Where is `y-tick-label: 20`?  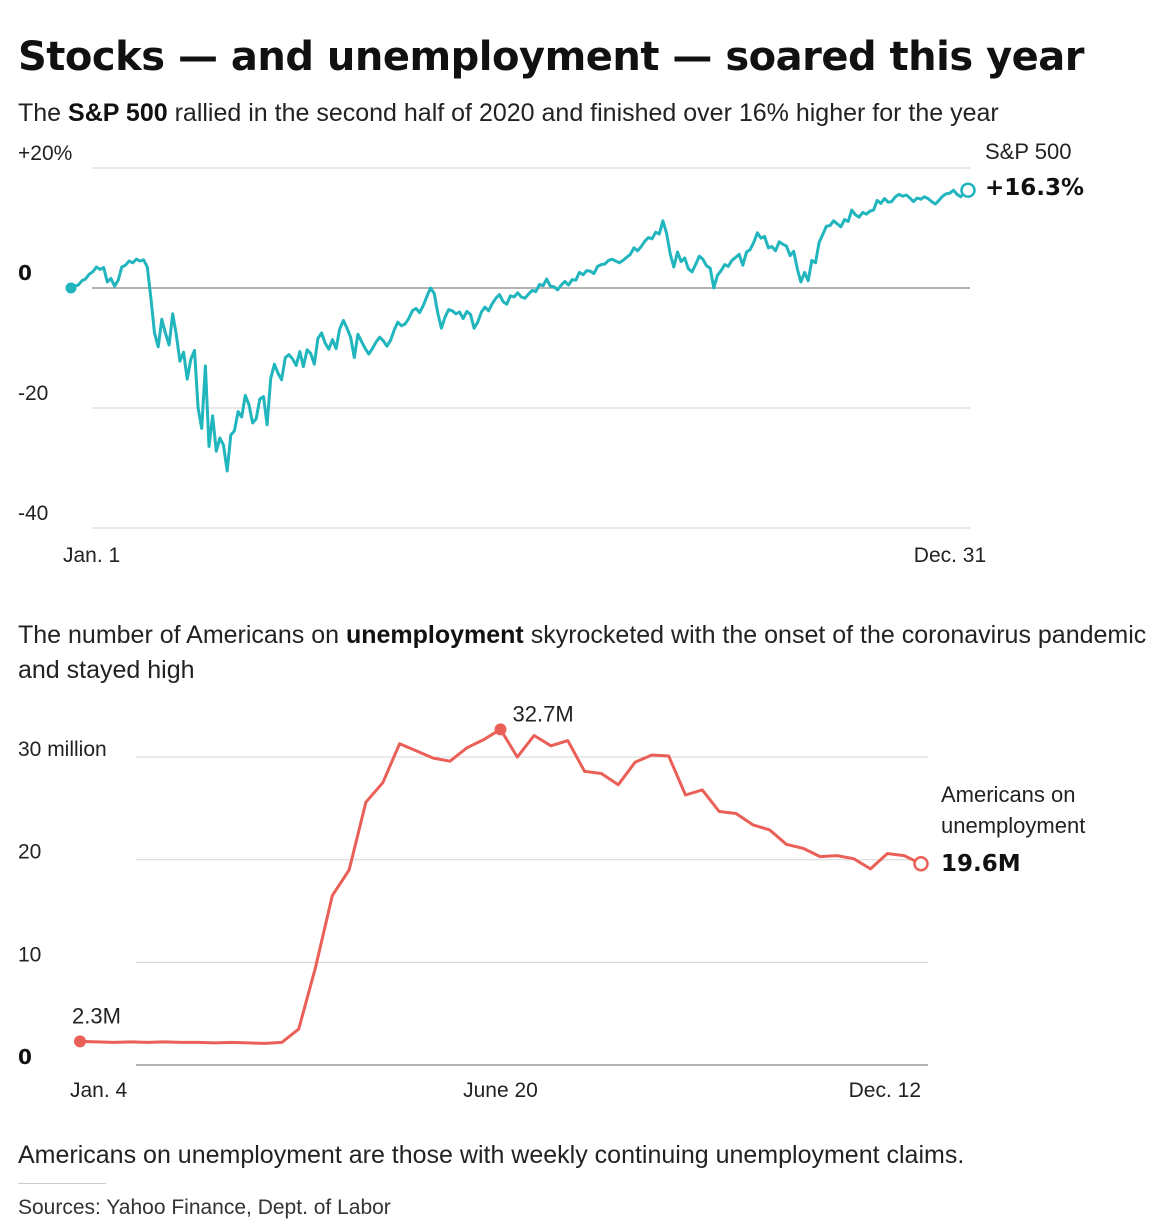 y-tick-label: 20 is located at coordinates (29, 852).